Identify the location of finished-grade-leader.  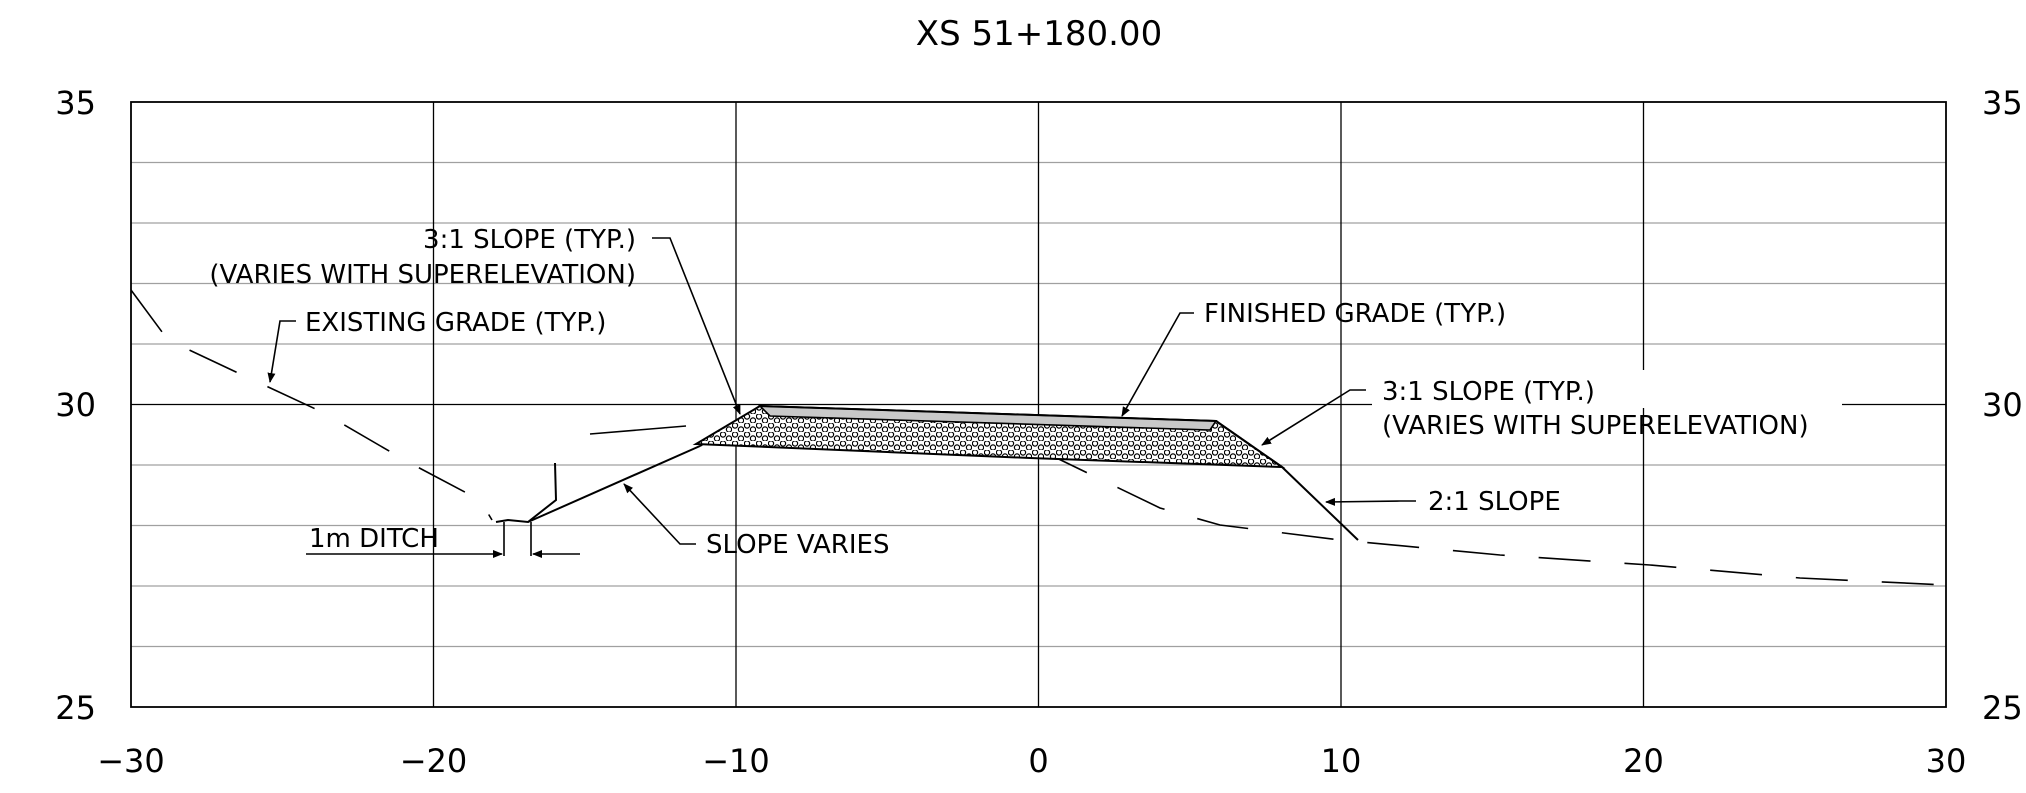
(1157, 364).